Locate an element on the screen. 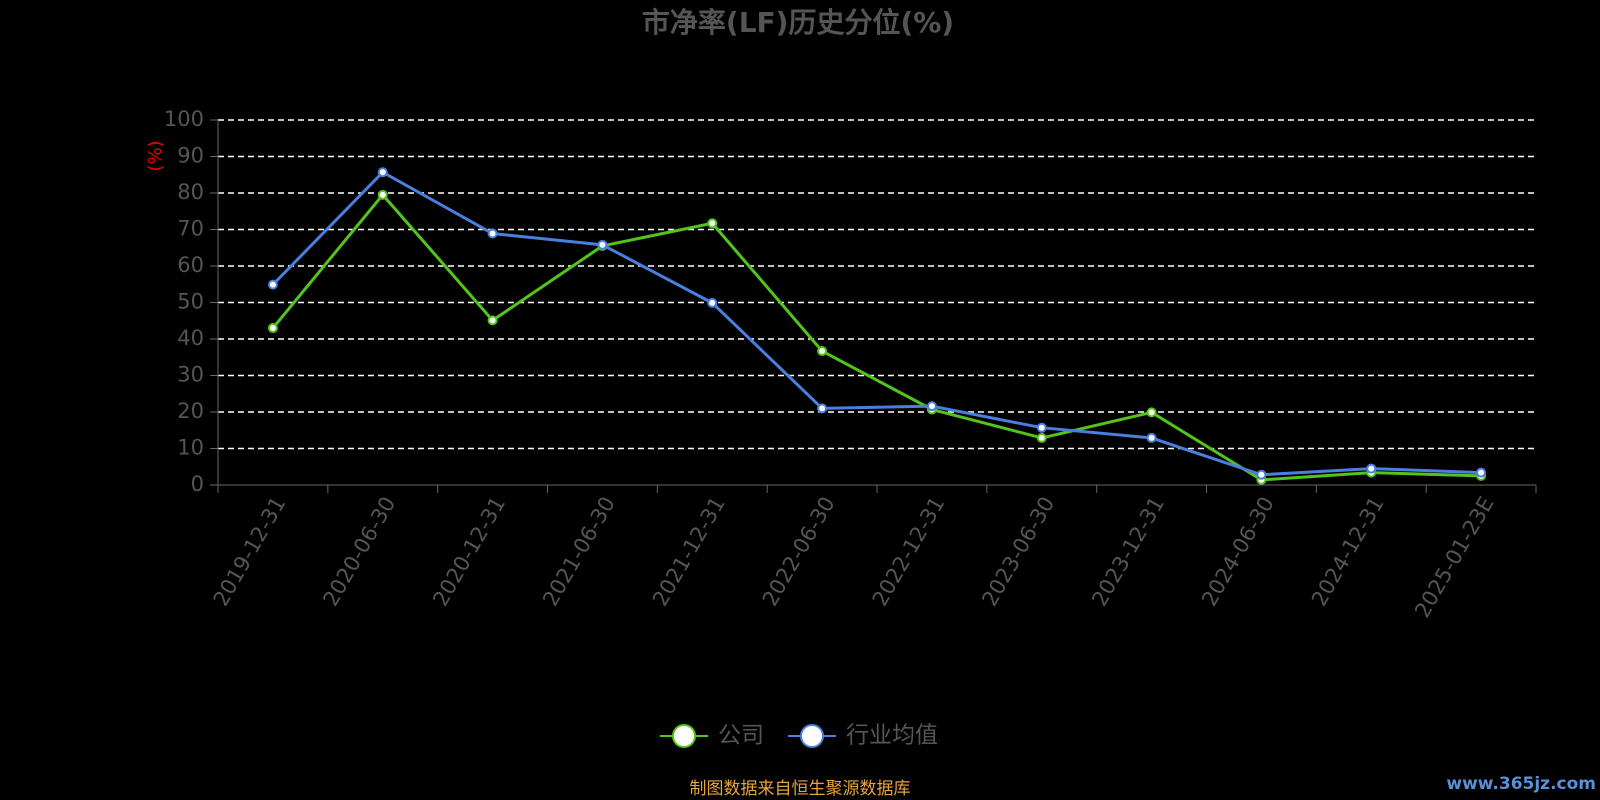 The image size is (1600, 800). x-tick-label: 2022-12-31 is located at coordinates (909, 552).